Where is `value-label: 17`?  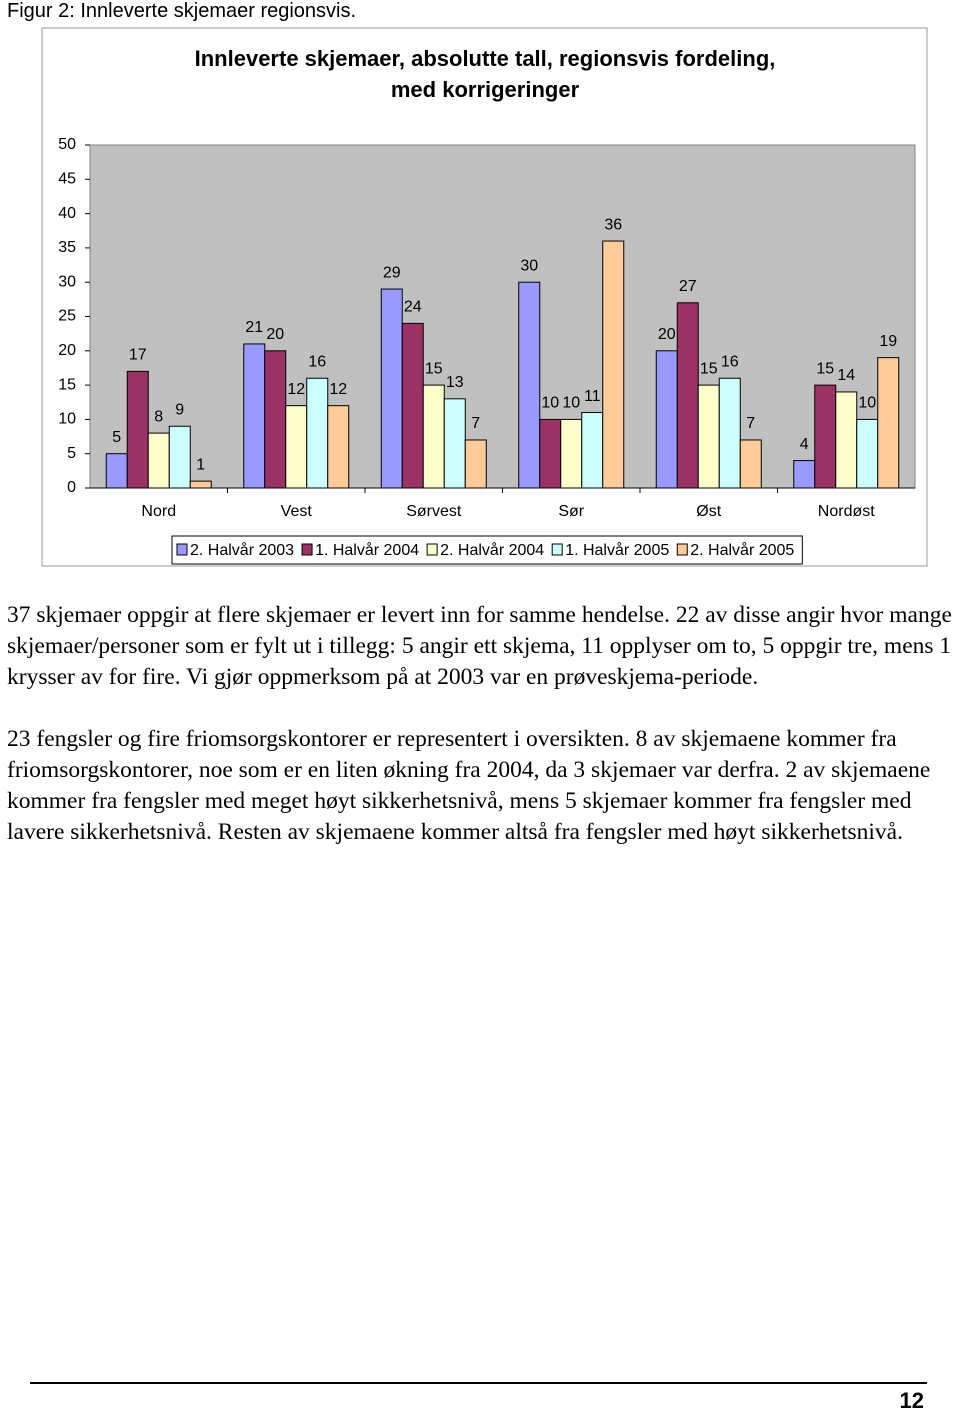 value-label: 17 is located at coordinates (138, 355).